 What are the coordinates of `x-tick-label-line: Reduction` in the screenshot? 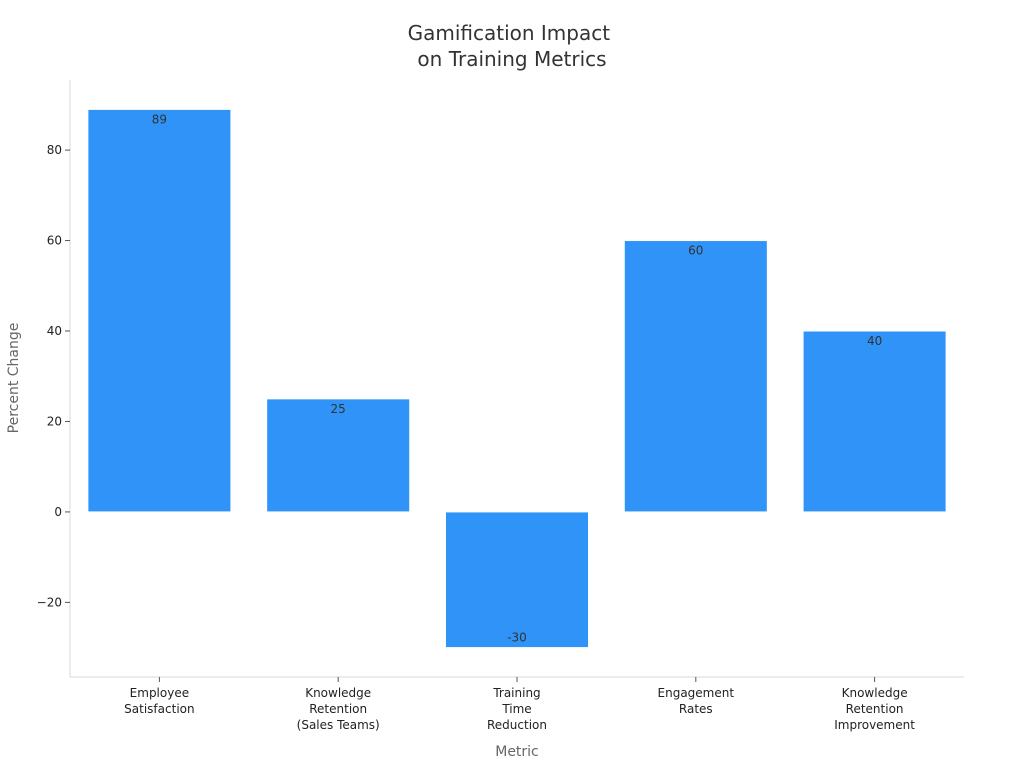 It's located at (517, 725).